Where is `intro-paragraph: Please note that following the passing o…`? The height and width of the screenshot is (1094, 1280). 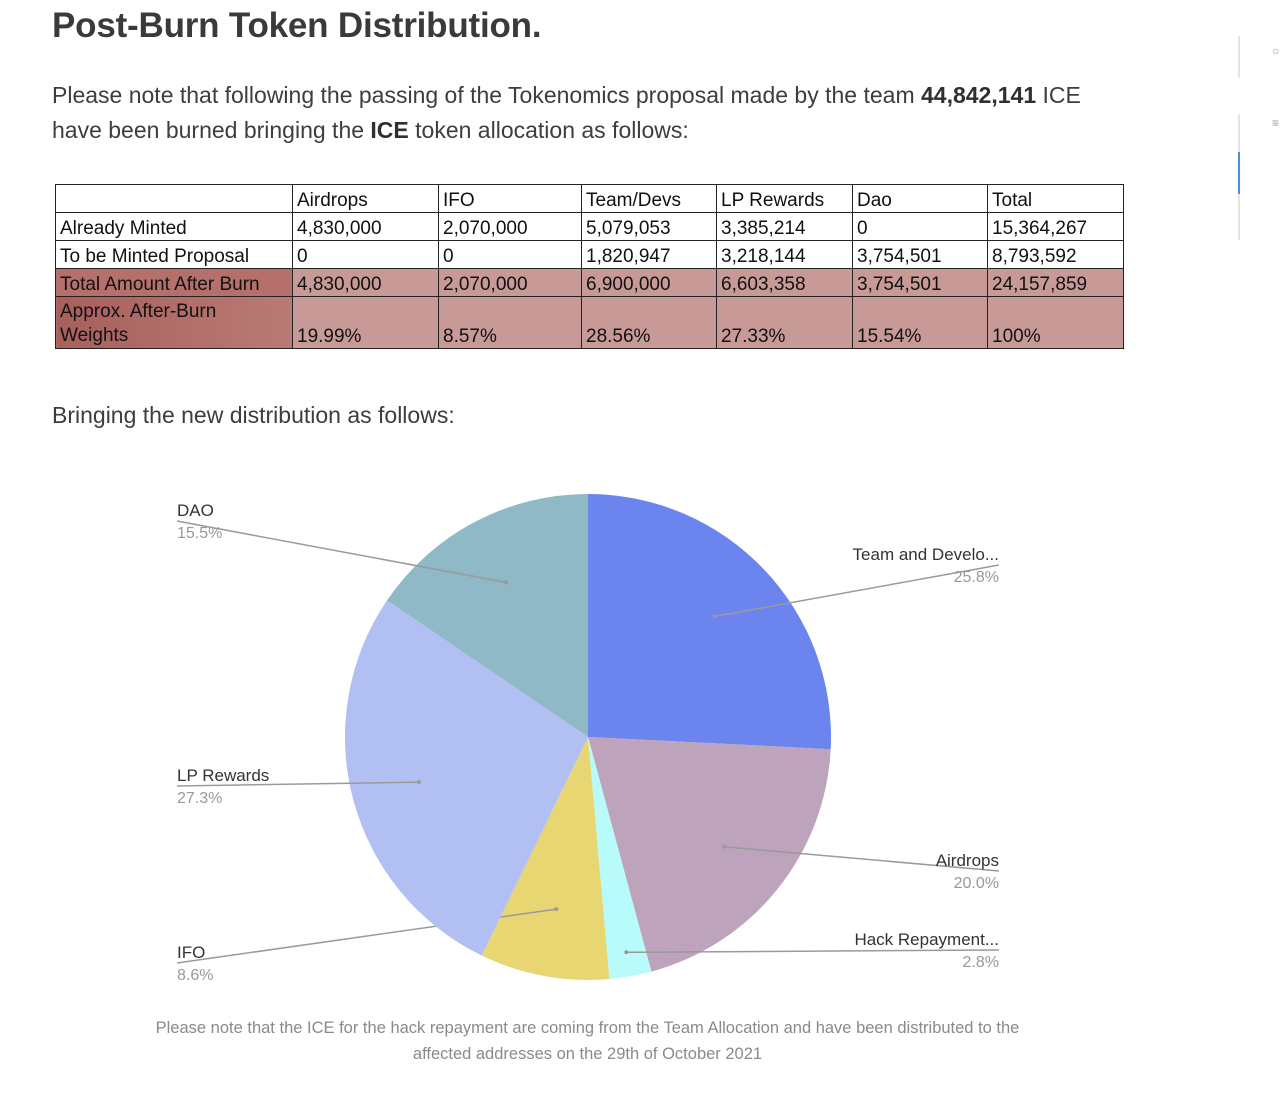 intro-paragraph: Please note that following the passing o… is located at coordinates (592, 113).